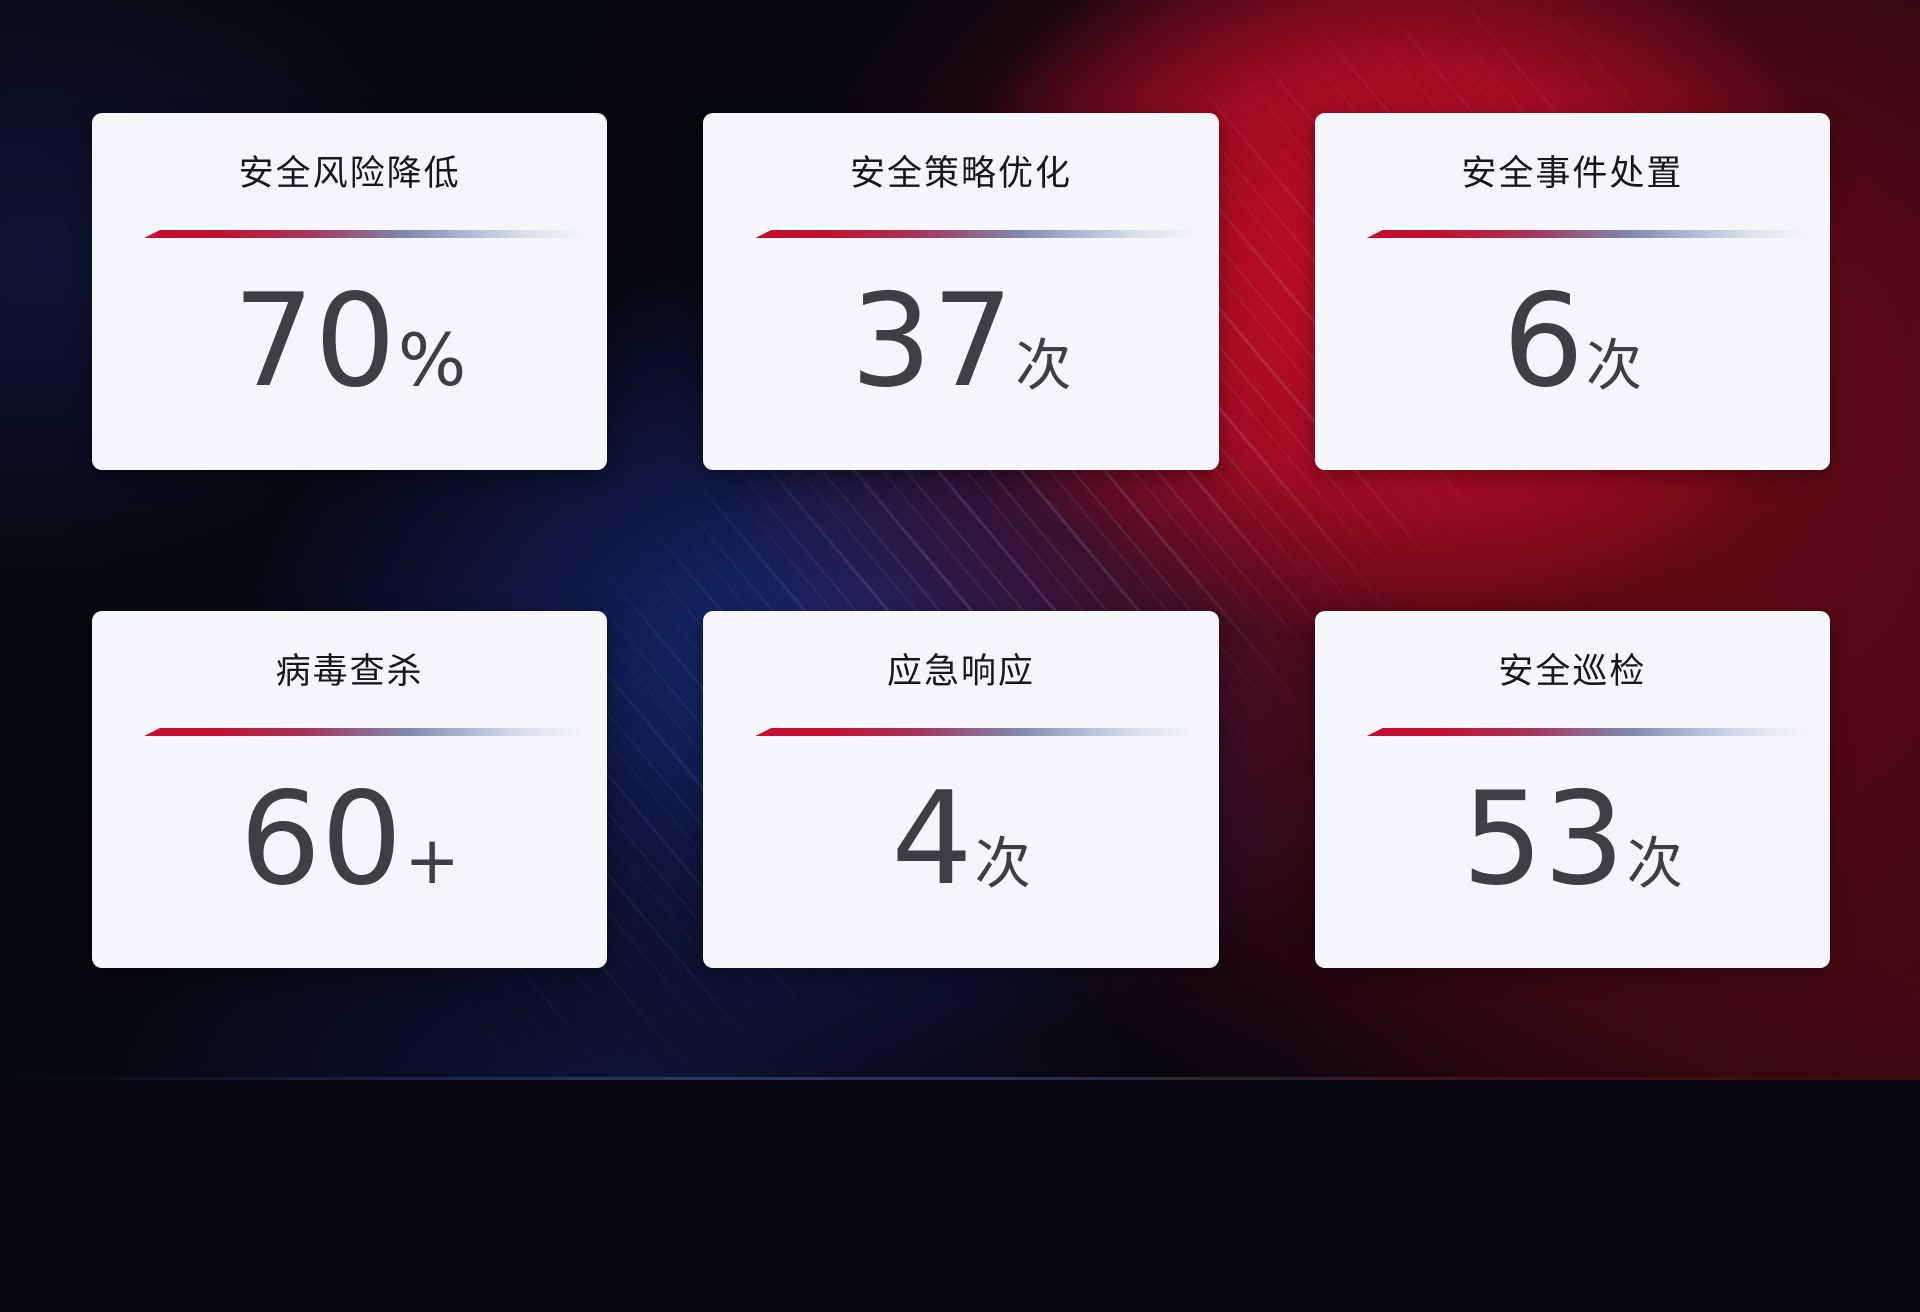  What do you see at coordinates (349, 174) in the screenshot?
I see `card-title: 安全风险降低` at bounding box center [349, 174].